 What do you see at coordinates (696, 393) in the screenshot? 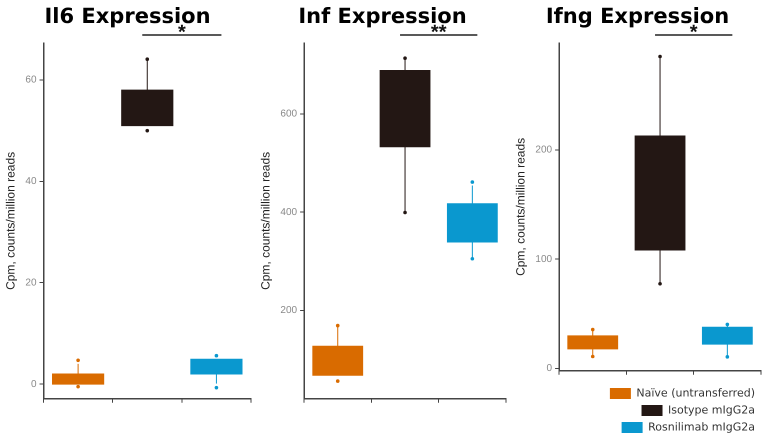
I see `legend-label: Naïve (untransferred)` at bounding box center [696, 393].